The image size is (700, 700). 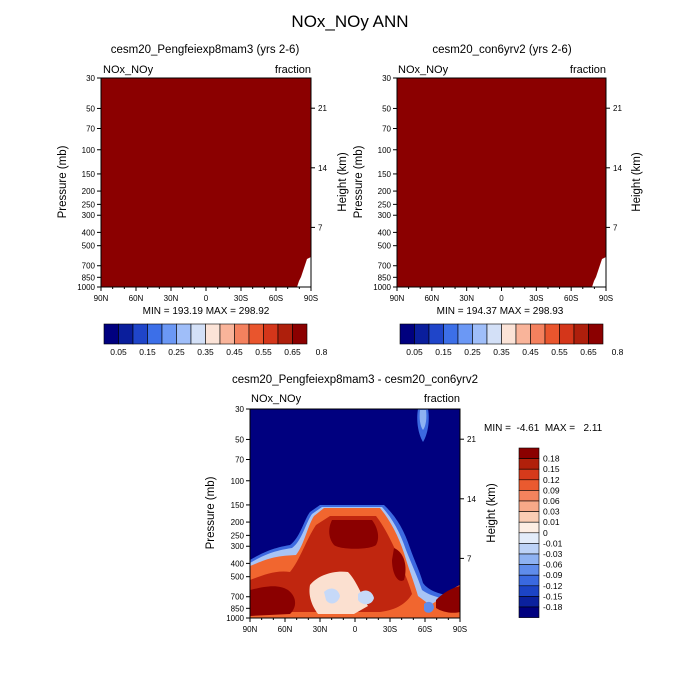 I want to click on panel-1-title: cesm20_Pengfeiexp8mam3 (yrs 2-6), so click(x=205, y=50).